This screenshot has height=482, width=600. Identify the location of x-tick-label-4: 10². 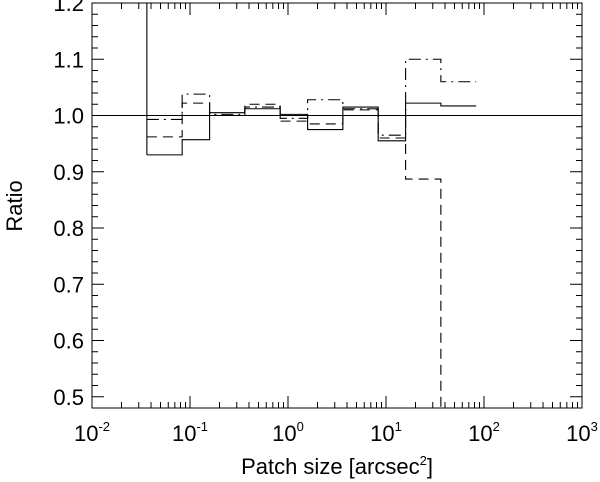
(484, 432).